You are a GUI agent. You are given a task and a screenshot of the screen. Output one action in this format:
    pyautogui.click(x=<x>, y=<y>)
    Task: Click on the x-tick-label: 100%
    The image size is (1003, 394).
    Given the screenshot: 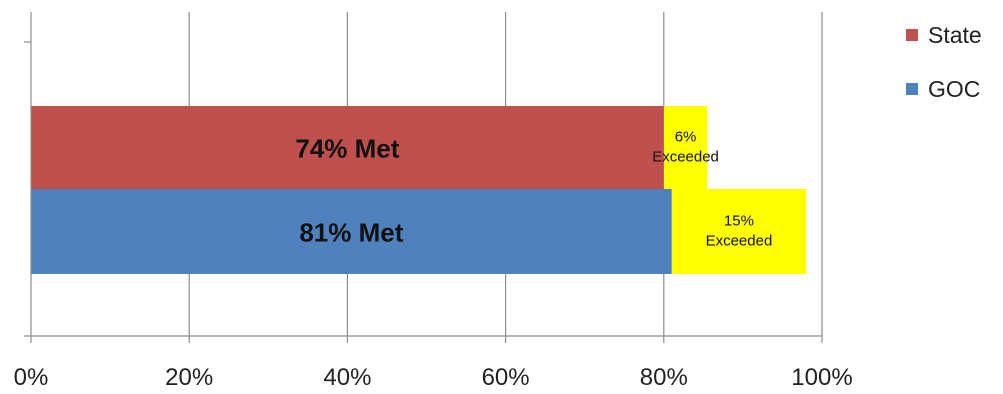 What is the action you would take?
    pyautogui.click(x=821, y=377)
    